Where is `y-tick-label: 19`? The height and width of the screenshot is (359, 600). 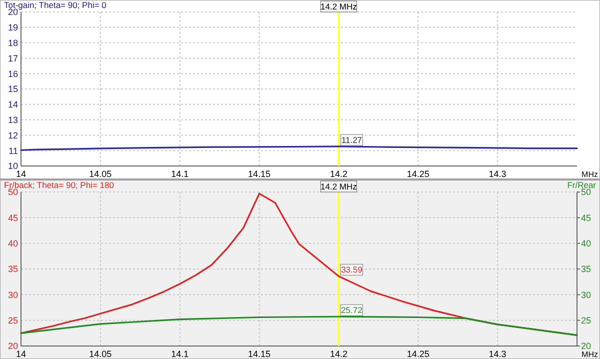
y-tick-label: 19 is located at coordinates (13, 27).